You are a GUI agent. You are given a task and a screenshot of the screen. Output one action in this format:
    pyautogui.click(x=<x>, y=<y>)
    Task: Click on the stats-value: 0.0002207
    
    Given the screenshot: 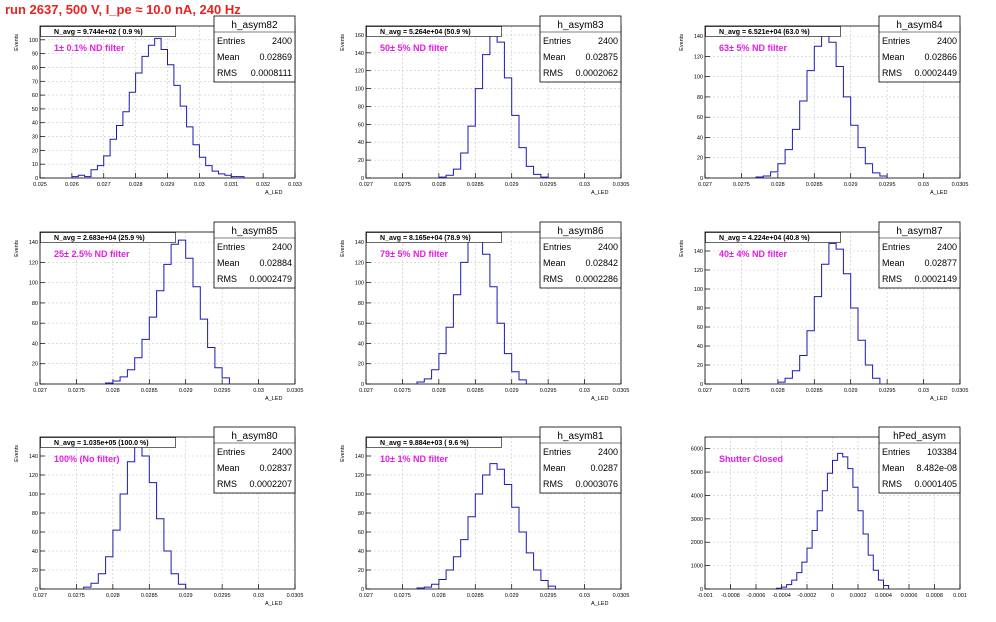 What is the action you would take?
    pyautogui.click(x=270, y=484)
    